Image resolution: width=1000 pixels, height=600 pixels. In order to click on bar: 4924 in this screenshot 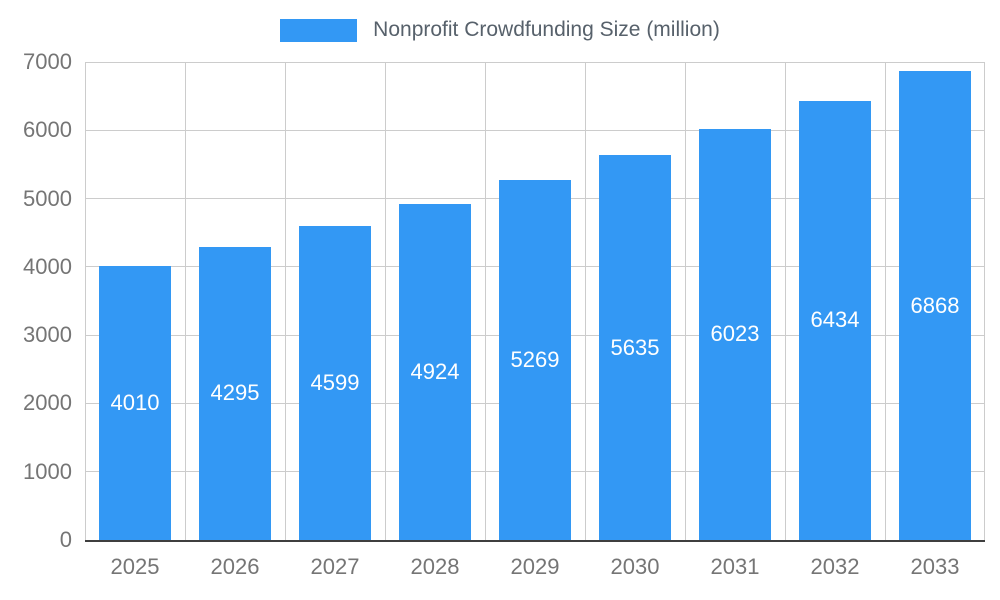, I will do `click(435, 371)`.